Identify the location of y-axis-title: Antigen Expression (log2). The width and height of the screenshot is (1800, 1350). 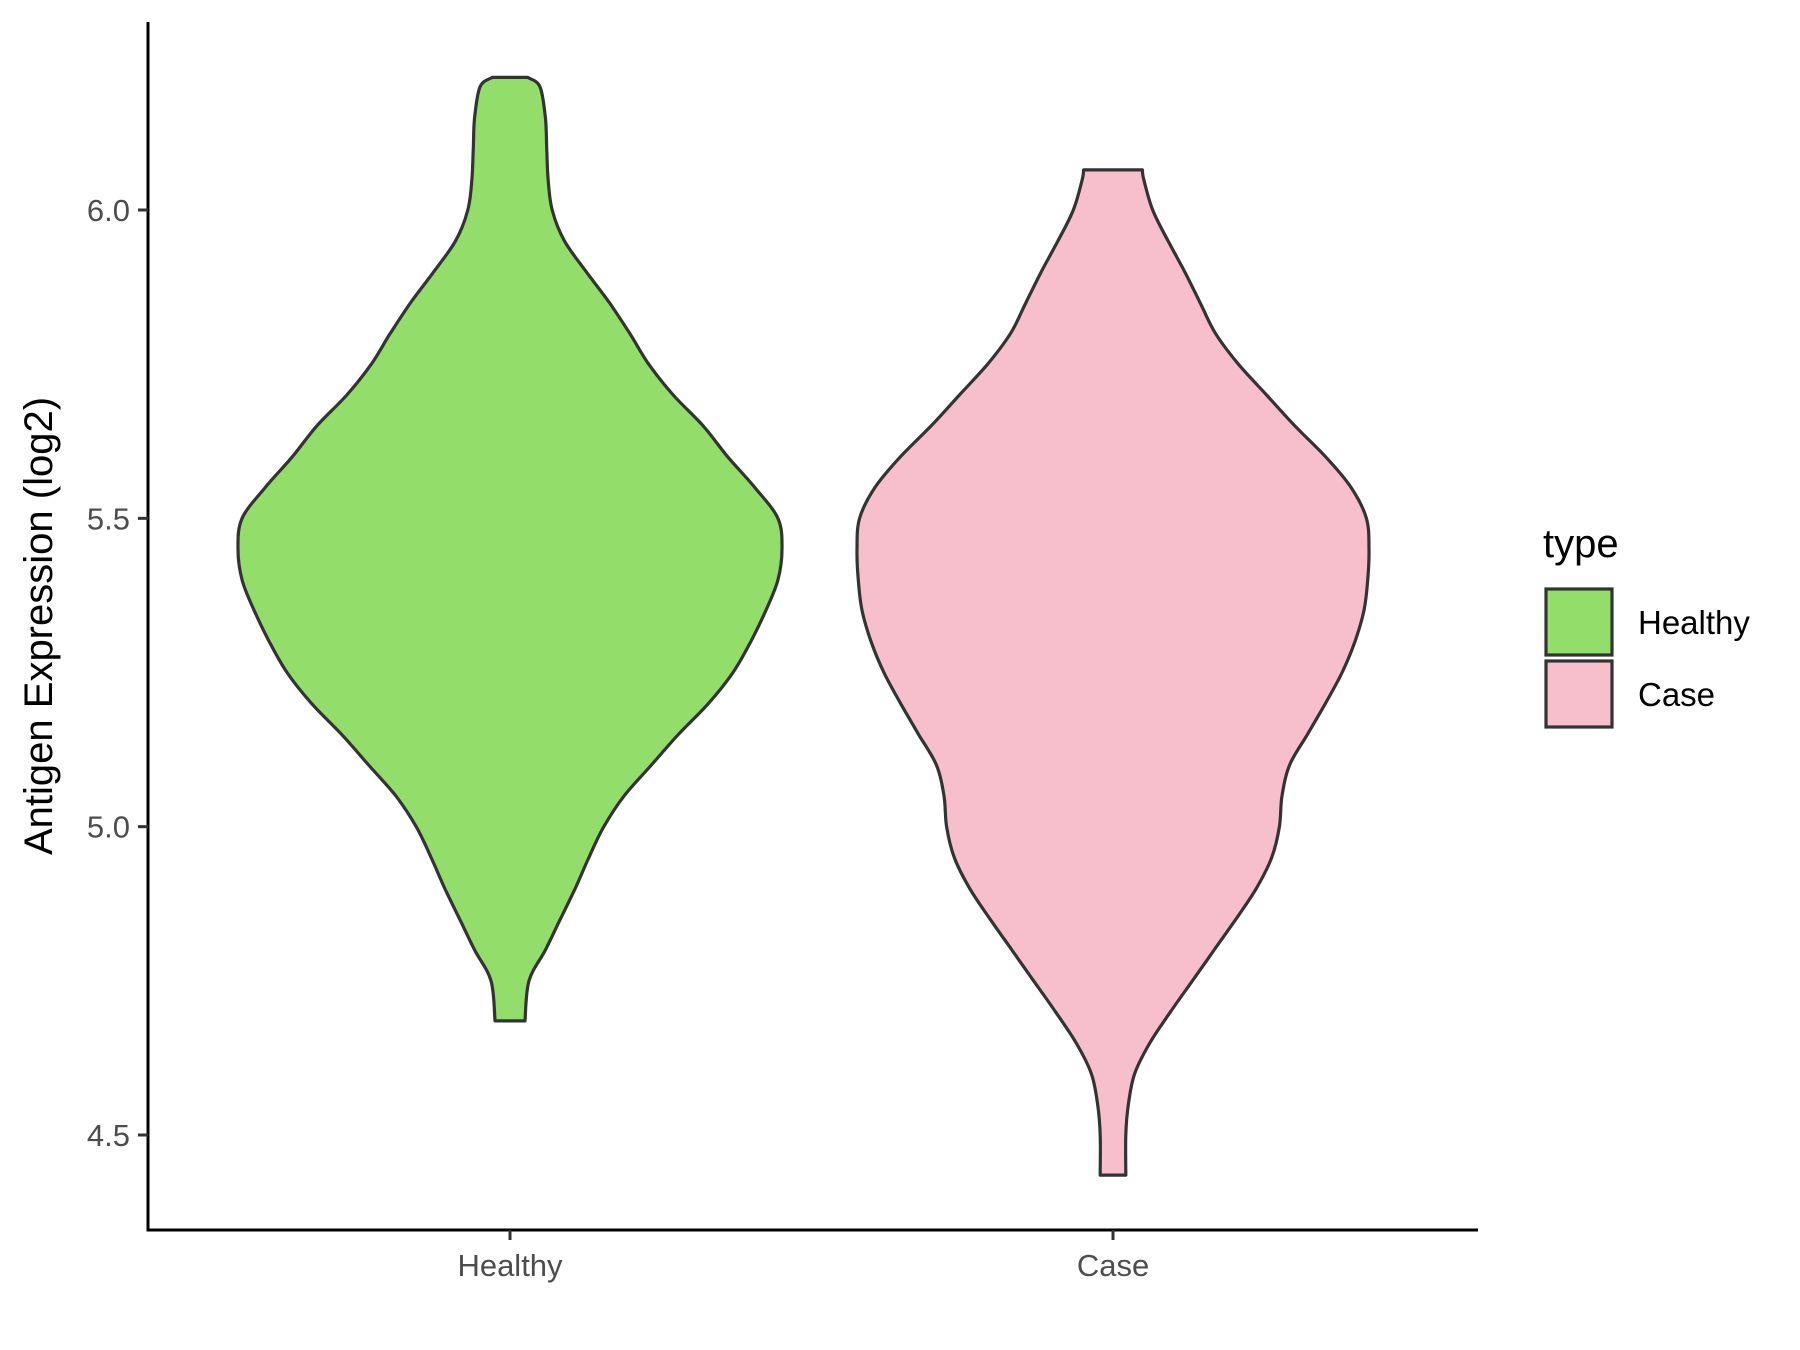
(39, 626).